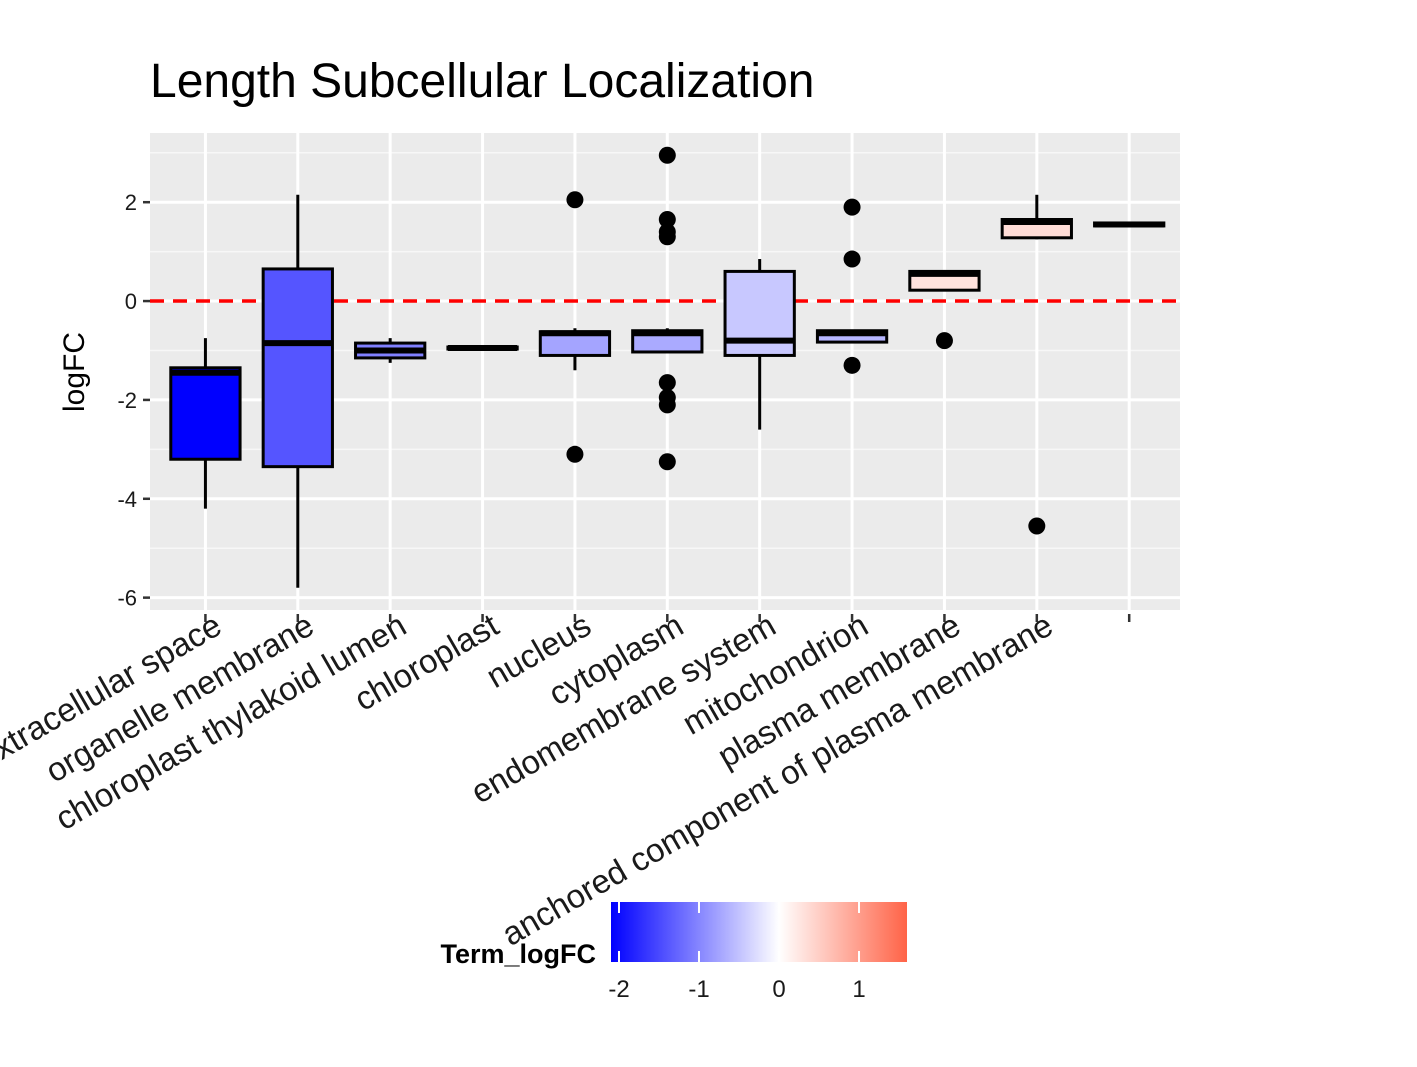 The image size is (1417, 1067). Describe the element at coordinates (698, 989) in the screenshot. I see `legend-tick-label: -1` at that location.